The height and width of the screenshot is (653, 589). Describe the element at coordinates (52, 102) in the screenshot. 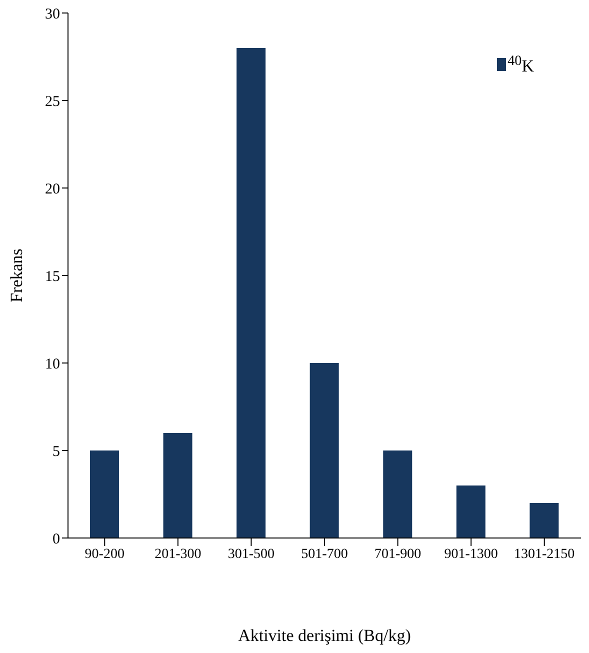

I see `y-tick-label: 25` at that location.